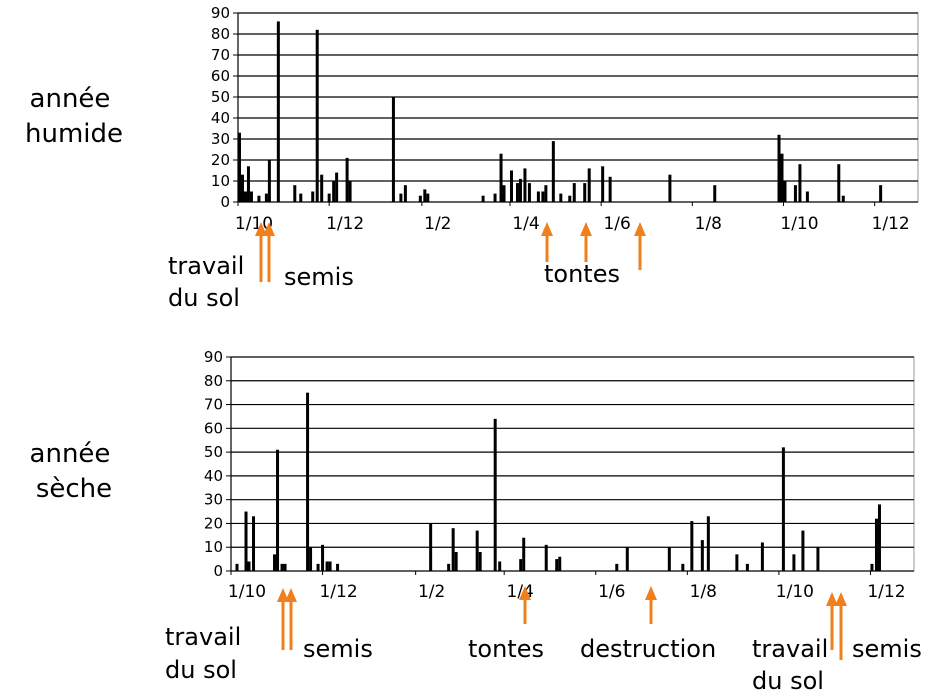  What do you see at coordinates (213, 523) in the screenshot?
I see `y-tick-label: 20` at bounding box center [213, 523].